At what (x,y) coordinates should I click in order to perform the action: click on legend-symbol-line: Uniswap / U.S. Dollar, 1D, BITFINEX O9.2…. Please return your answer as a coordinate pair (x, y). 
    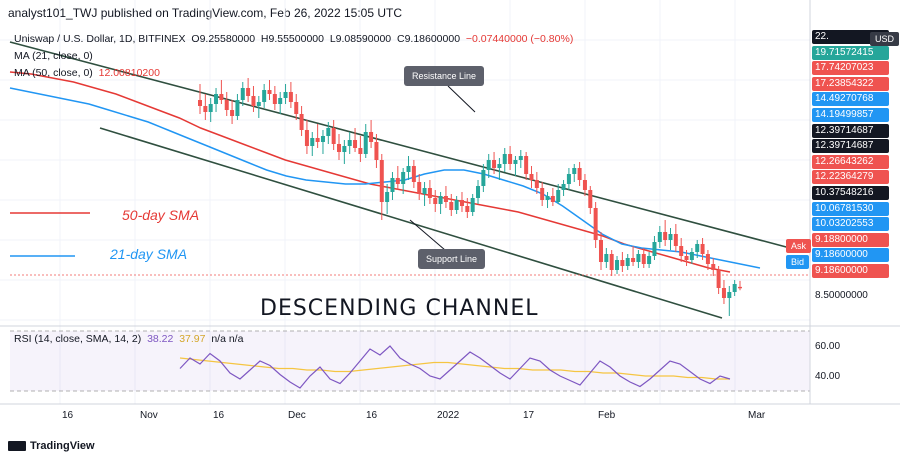
    Looking at the image, I should click on (293, 39).